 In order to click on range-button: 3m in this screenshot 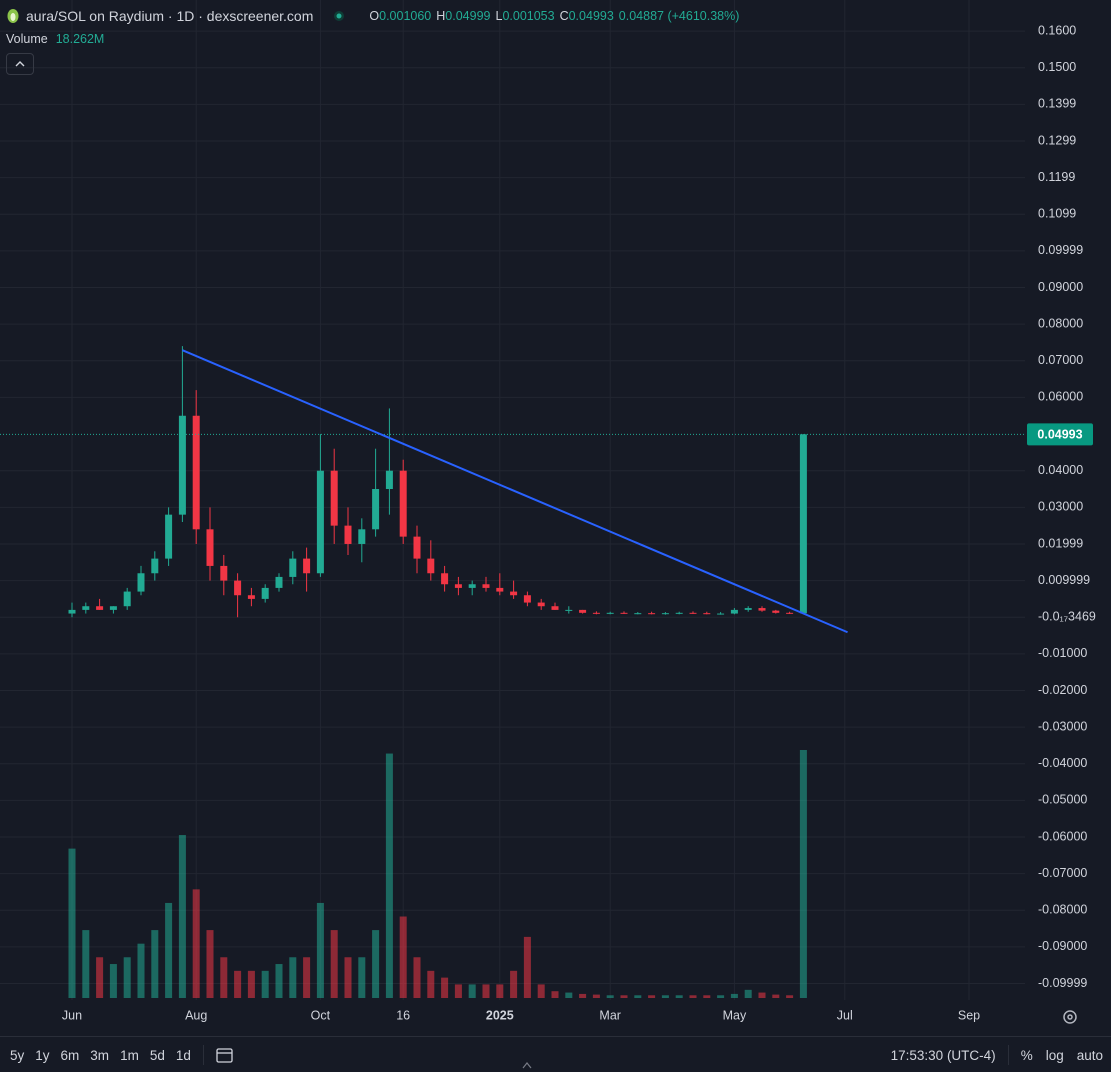, I will do `click(100, 1055)`.